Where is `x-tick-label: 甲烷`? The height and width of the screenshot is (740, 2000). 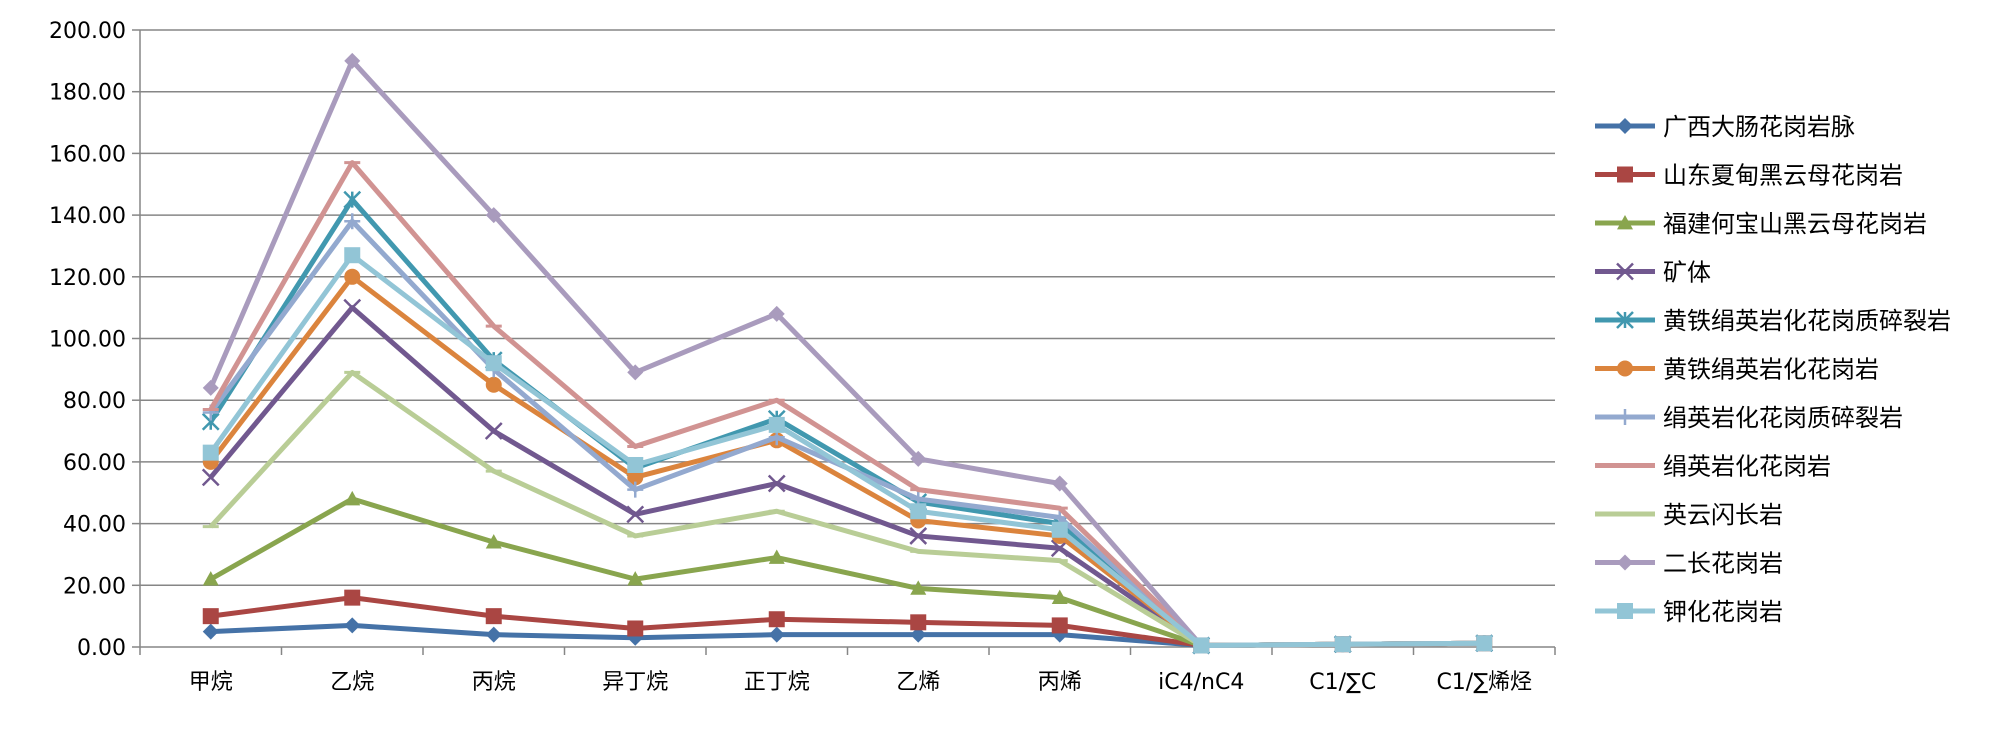
x-tick-label: 甲烷 is located at coordinates (211, 682).